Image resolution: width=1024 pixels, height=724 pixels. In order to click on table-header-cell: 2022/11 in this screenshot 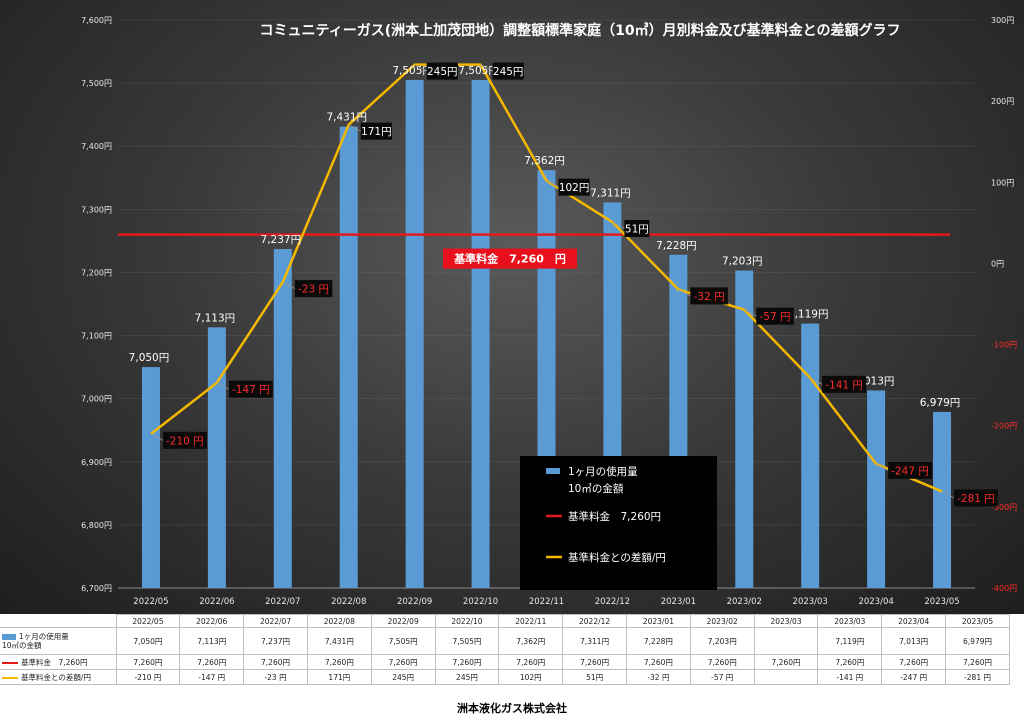, I will do `click(531, 621)`.